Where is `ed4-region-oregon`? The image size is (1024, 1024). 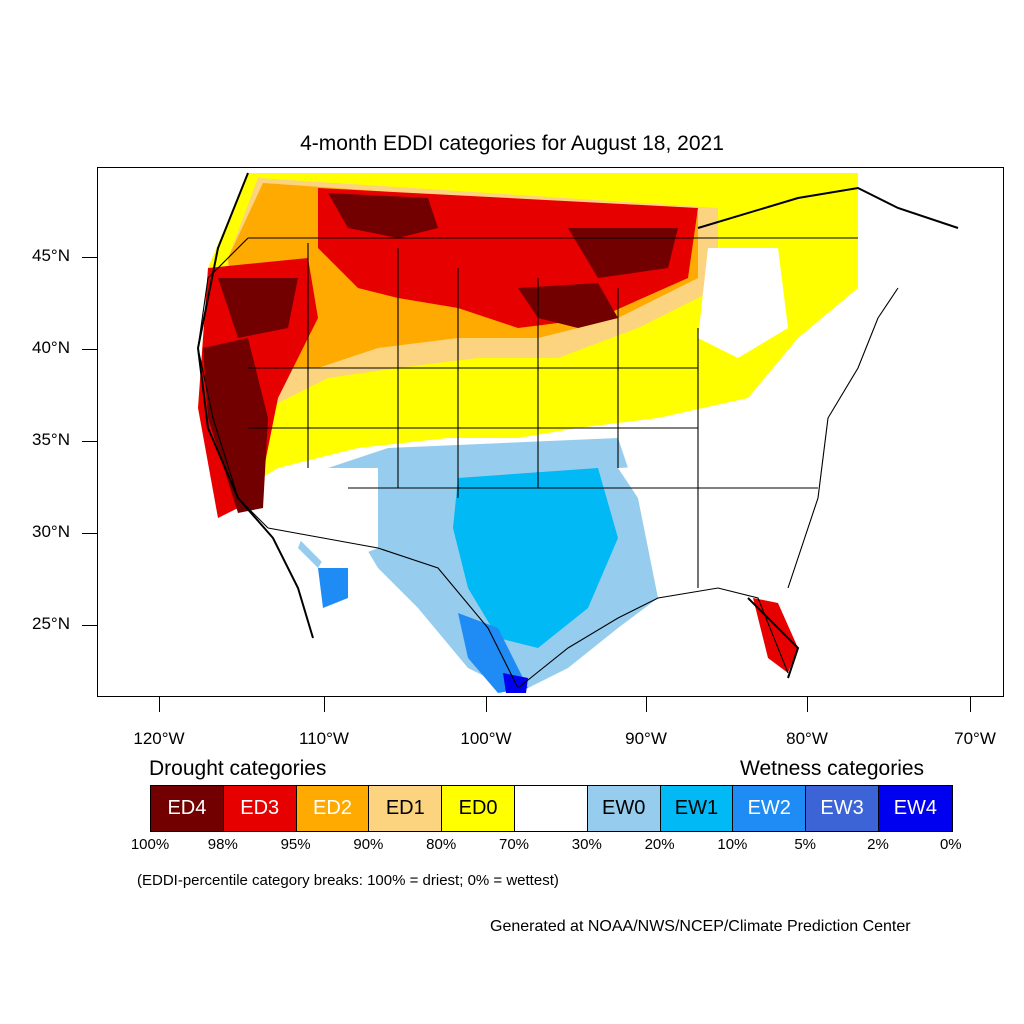
ed4-region-oregon is located at coordinates (258, 308).